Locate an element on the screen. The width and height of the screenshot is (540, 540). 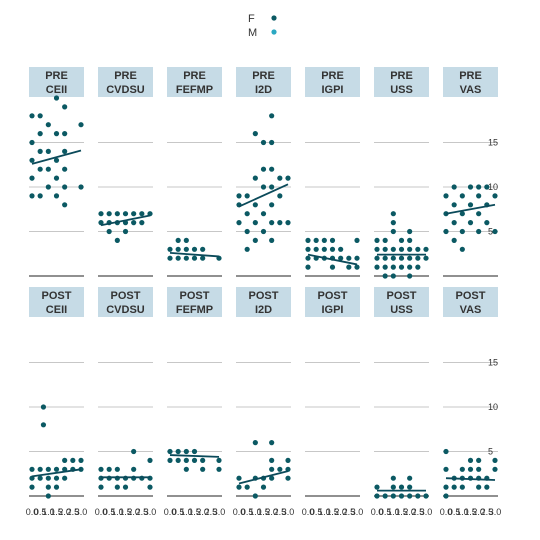
strip-pre-i2d is located at coordinates (263, 82).